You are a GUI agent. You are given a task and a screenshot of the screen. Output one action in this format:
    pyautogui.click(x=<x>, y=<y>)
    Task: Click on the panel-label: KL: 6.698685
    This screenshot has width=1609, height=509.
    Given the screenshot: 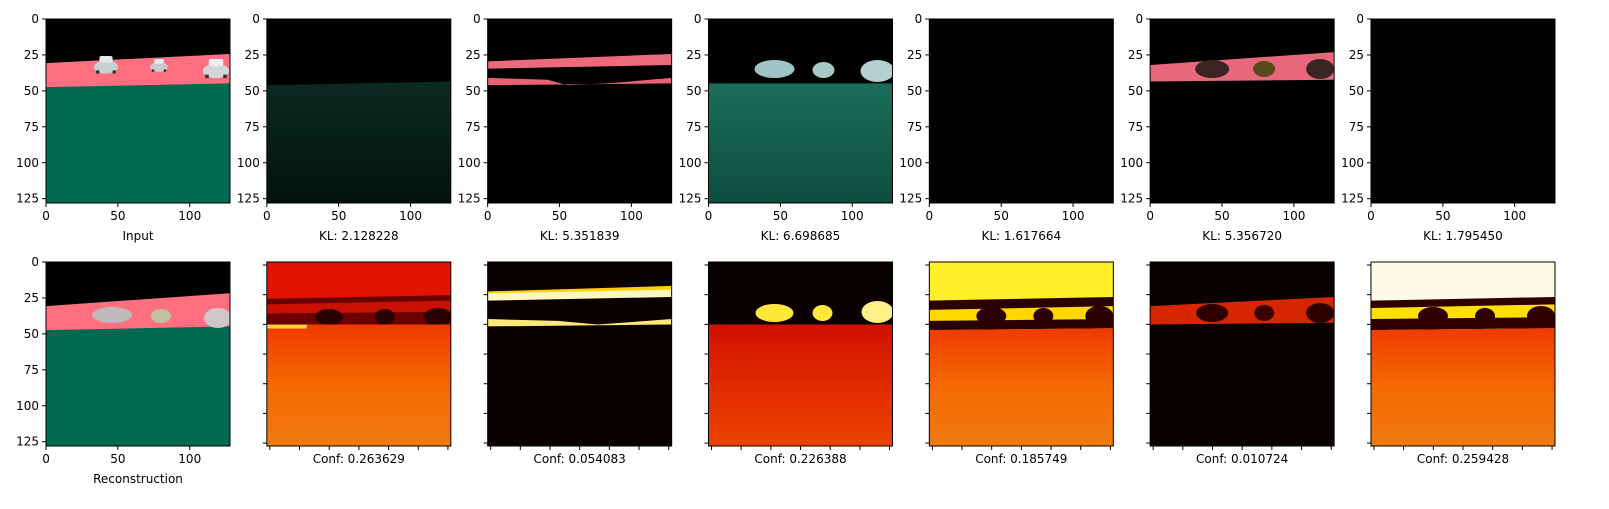 What is the action you would take?
    pyautogui.click(x=801, y=236)
    